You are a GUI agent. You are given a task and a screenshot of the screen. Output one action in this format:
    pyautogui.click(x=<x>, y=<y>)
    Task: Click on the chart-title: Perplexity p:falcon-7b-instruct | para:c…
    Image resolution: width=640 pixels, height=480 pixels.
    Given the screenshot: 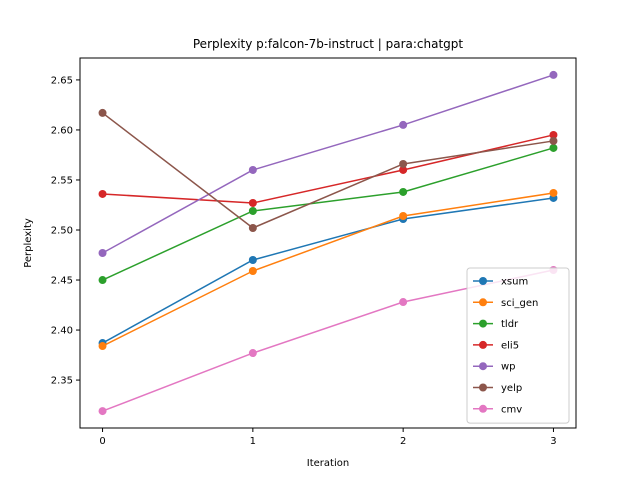 What is the action you would take?
    pyautogui.click(x=328, y=44)
    